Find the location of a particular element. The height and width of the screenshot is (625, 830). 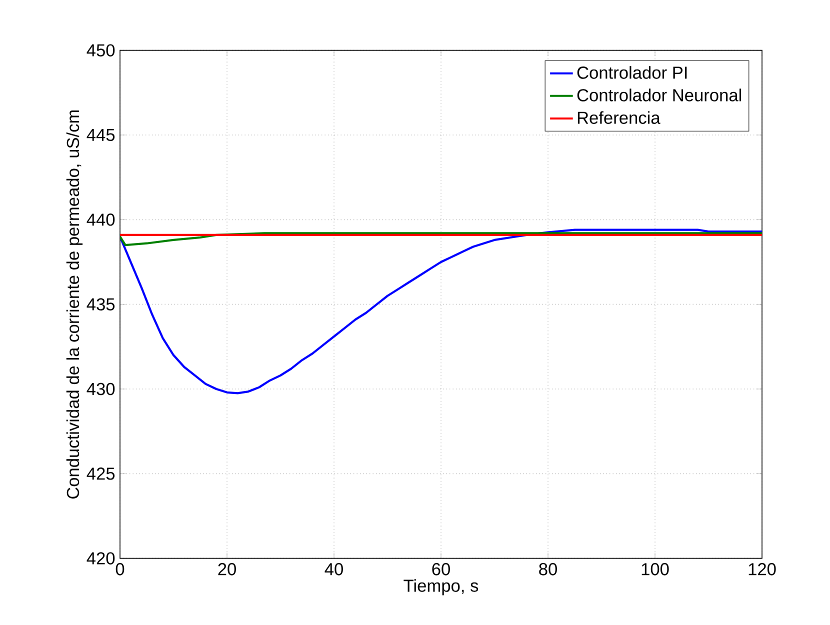

x-tick-label: 20 is located at coordinates (227, 569).